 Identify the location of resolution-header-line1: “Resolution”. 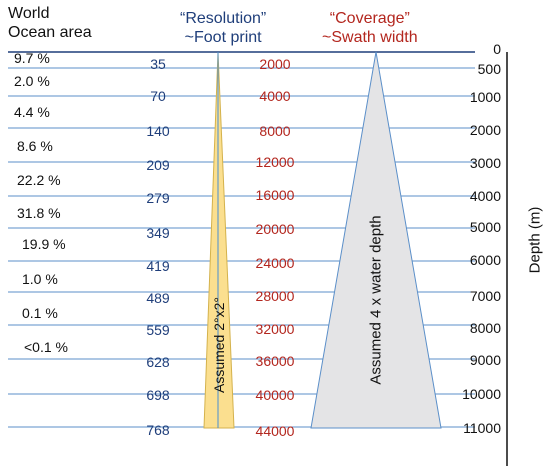
(223, 18).